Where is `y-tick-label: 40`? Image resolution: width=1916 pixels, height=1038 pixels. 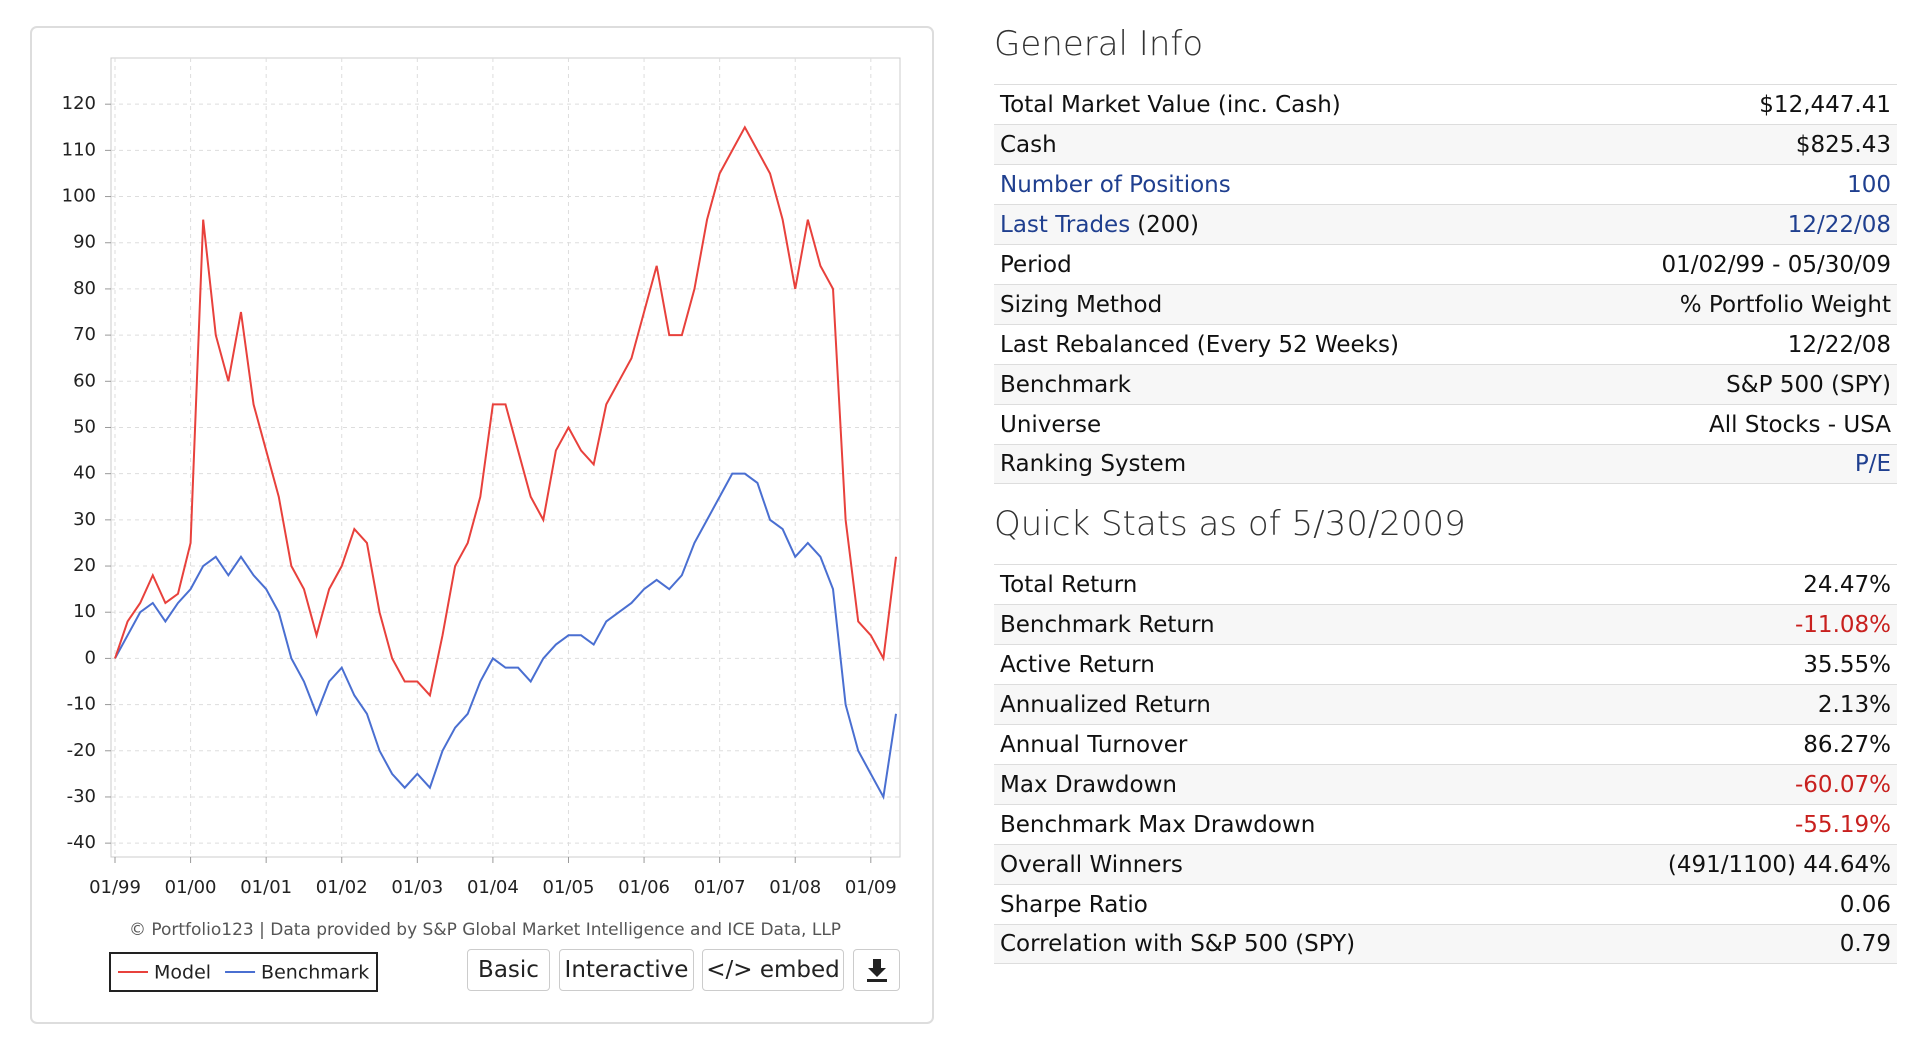 y-tick-label: 40 is located at coordinates (84, 473).